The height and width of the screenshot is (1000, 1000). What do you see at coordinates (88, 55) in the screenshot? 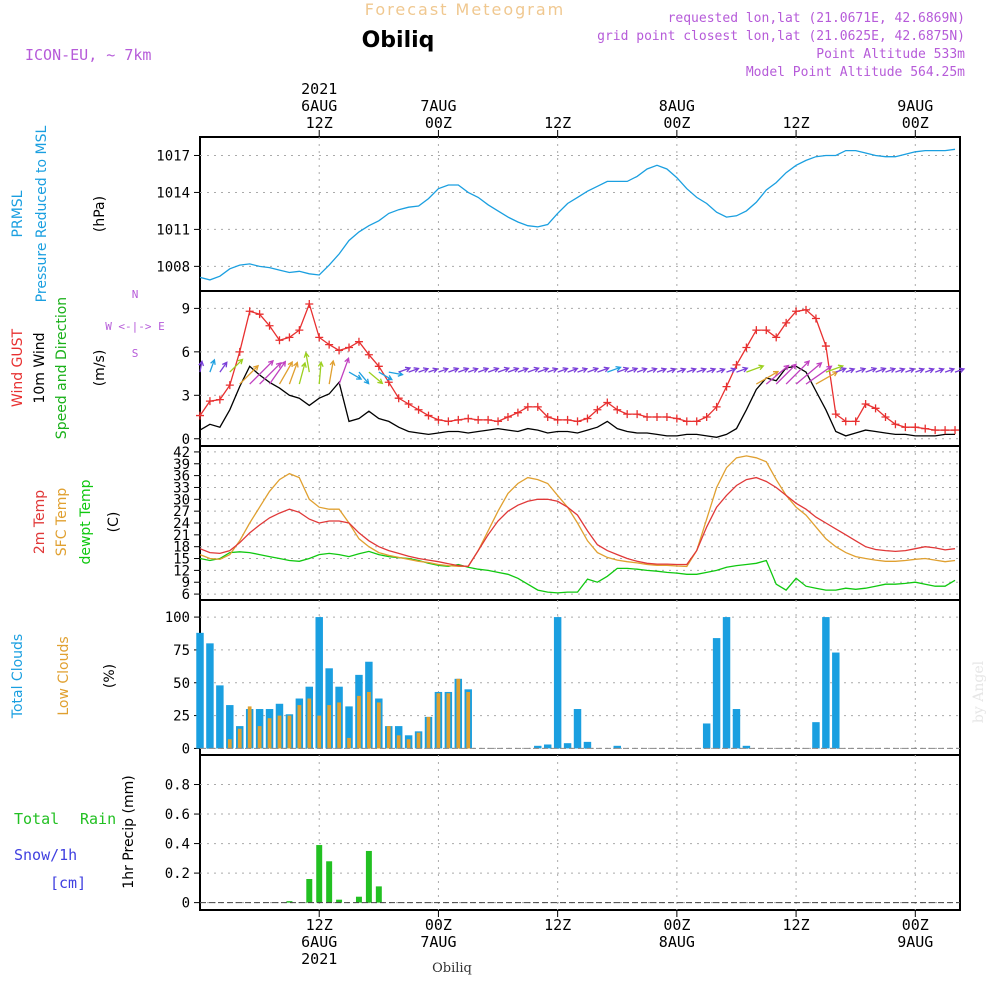
I see `model-label: ICON-EU, ~ 7km` at bounding box center [88, 55].